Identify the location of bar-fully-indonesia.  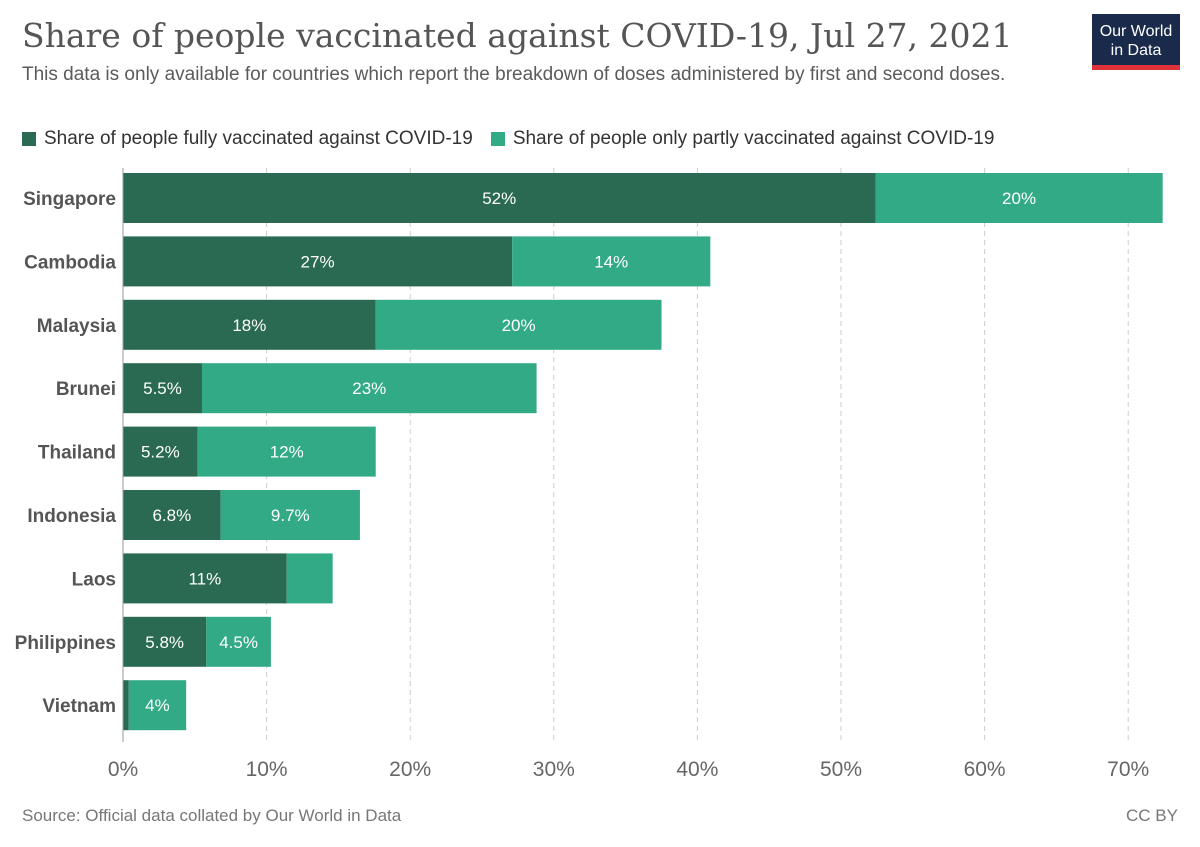
(172, 515).